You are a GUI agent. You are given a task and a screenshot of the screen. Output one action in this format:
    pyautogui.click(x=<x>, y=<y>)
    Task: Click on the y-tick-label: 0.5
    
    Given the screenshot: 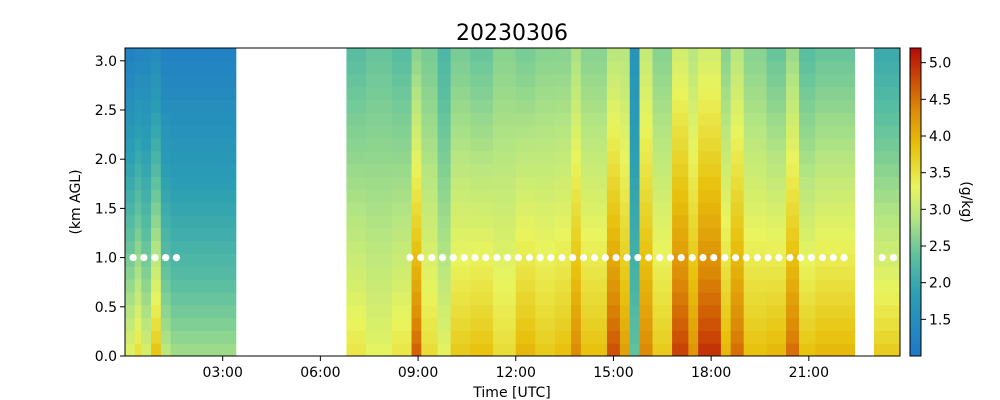 What is the action you would take?
    pyautogui.click(x=106, y=308)
    